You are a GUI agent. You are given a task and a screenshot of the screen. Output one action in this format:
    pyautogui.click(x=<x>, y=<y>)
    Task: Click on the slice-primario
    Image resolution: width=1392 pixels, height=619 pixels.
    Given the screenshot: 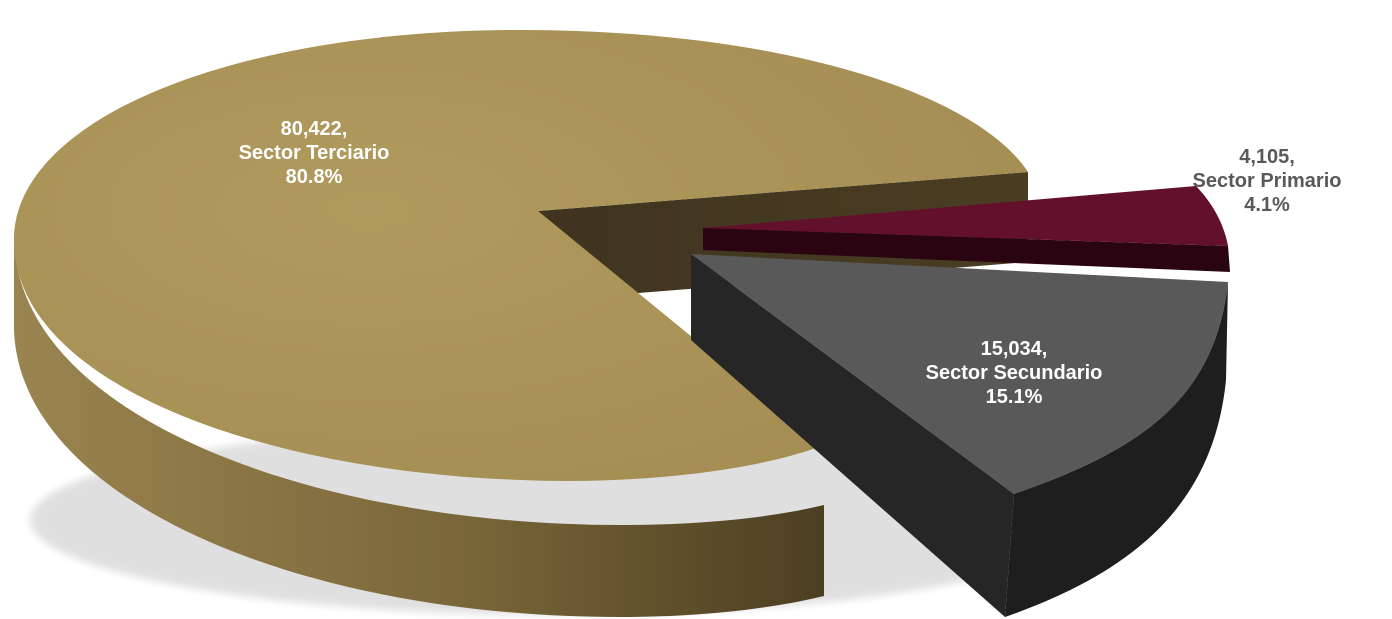 What is the action you would take?
    pyautogui.click(x=966, y=229)
    